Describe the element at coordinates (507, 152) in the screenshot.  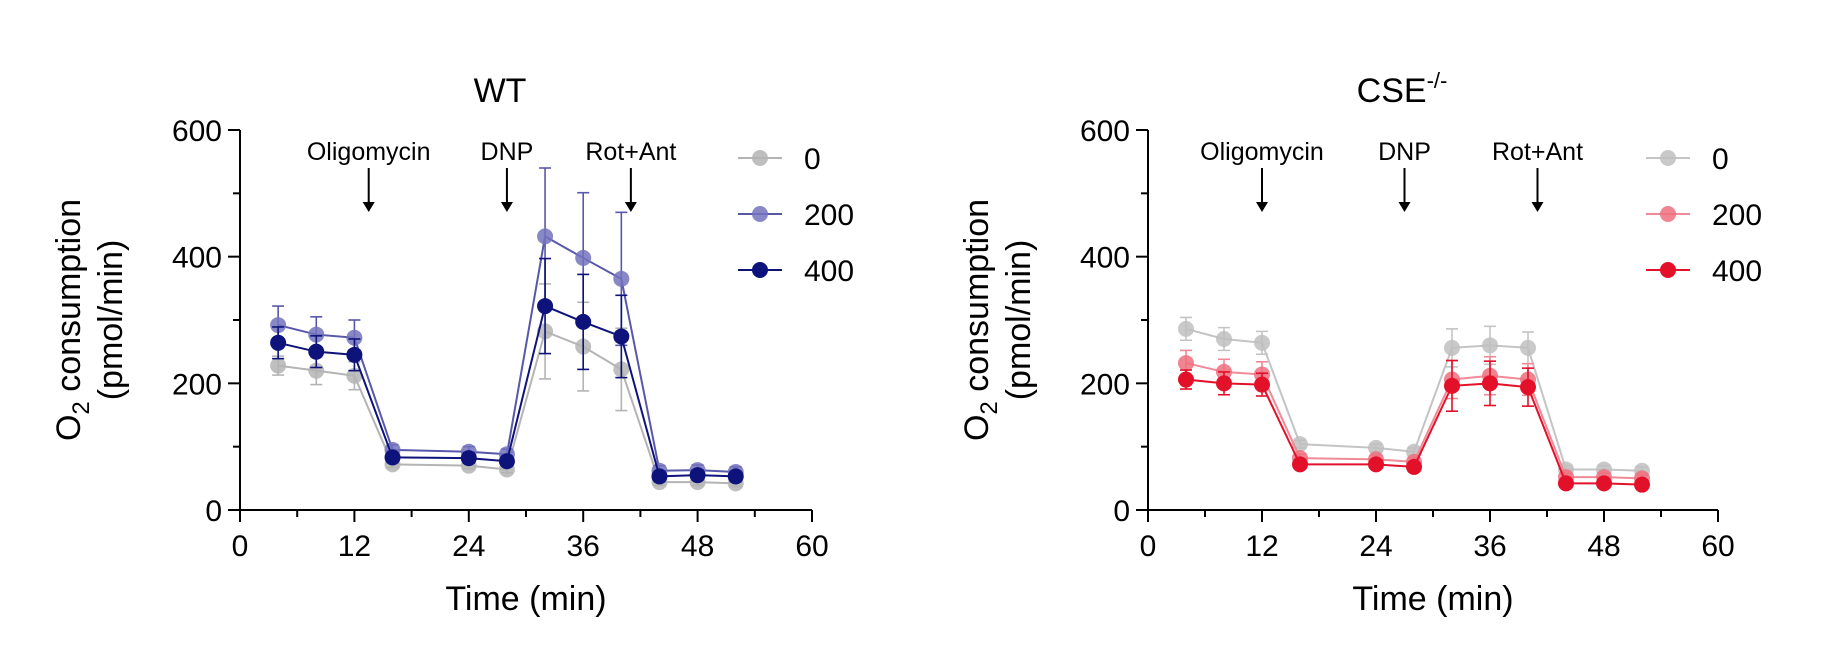
I see `annotation-label: DNP` at that location.